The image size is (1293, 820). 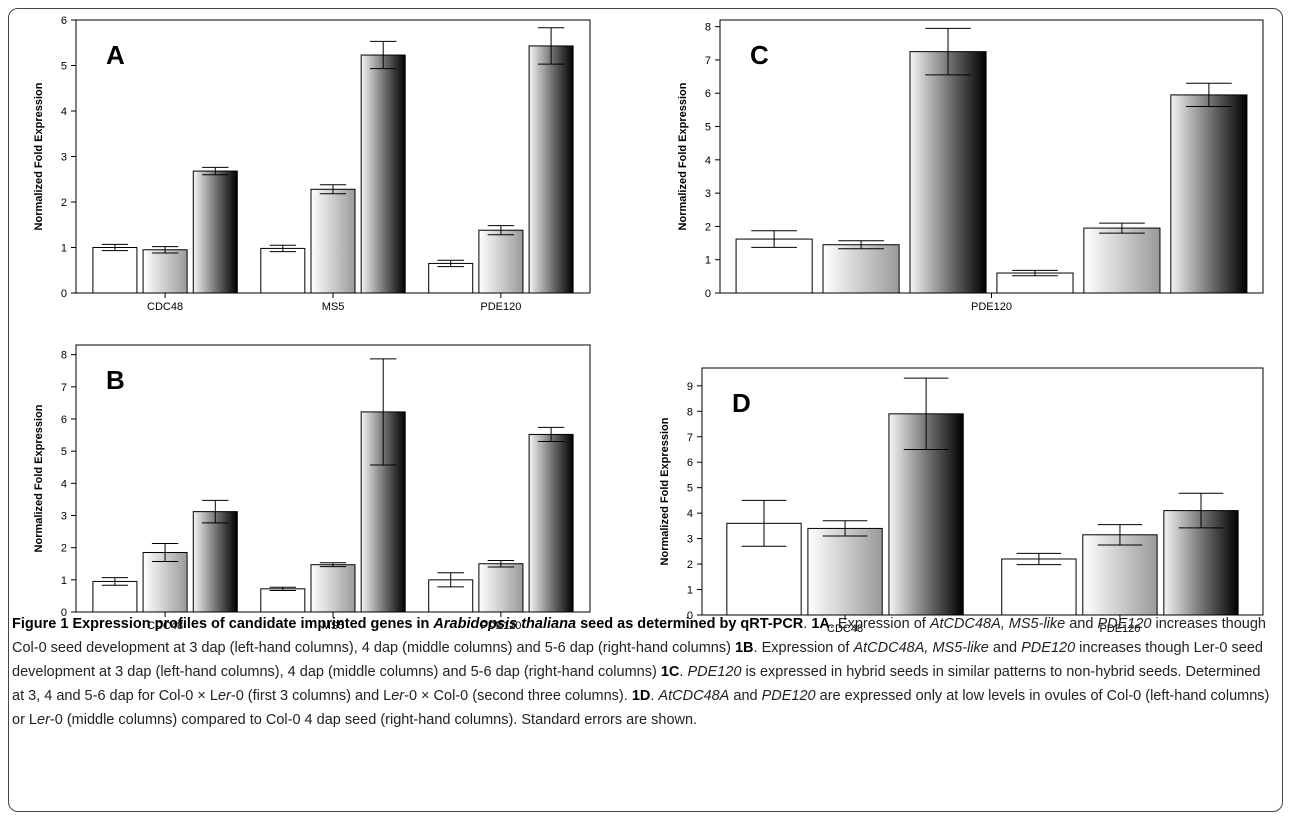 I want to click on caption-1a-text-b: and, so click(x=1081, y=624).